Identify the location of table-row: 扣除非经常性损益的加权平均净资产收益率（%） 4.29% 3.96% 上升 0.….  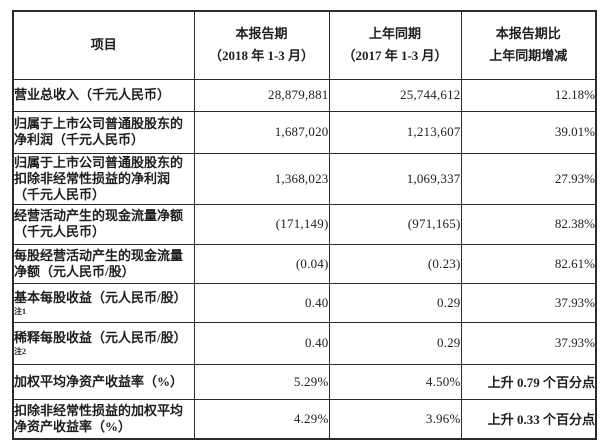
(304, 419).